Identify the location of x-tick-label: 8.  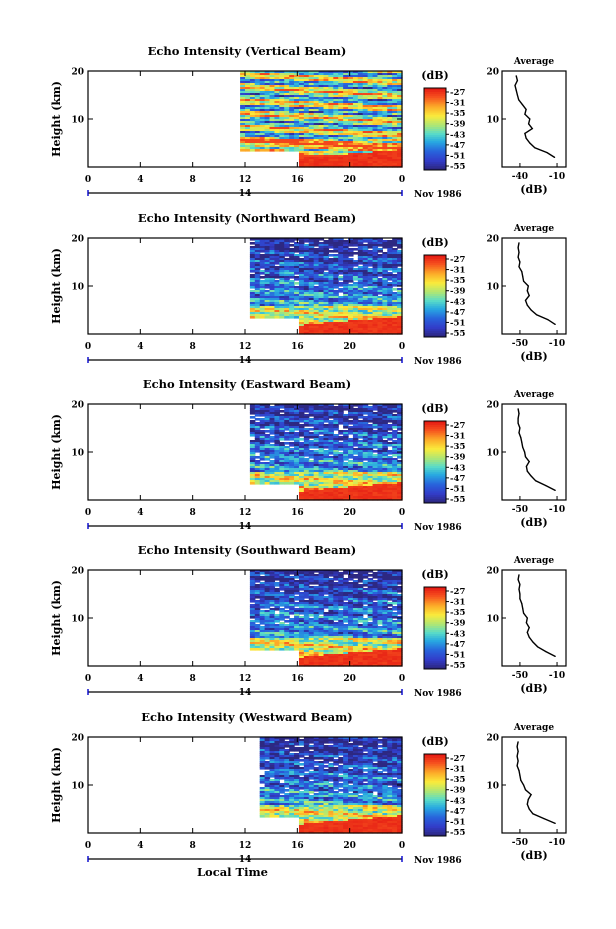
(193, 180).